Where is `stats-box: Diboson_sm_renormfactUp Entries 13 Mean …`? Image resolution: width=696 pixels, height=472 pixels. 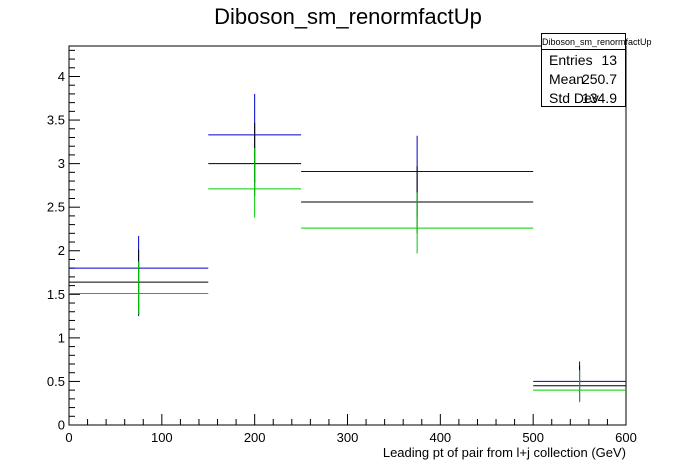 stats-box: Diboson_sm_renormfactUp Entries 13 Mean … is located at coordinates (583, 70).